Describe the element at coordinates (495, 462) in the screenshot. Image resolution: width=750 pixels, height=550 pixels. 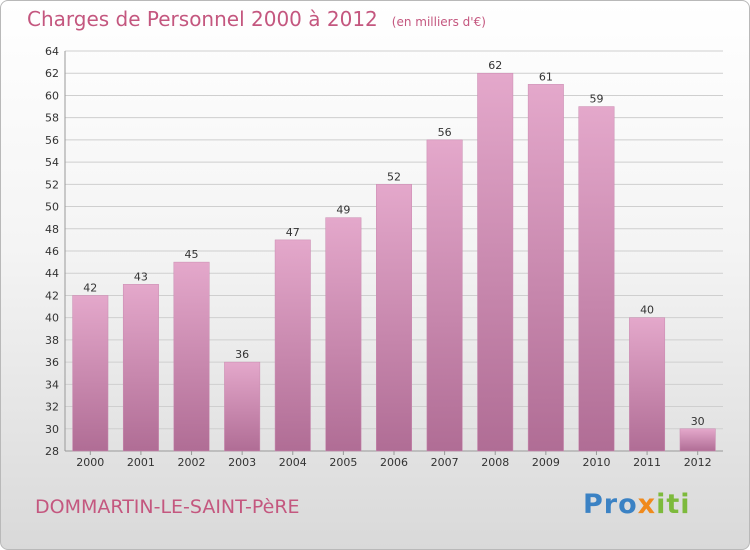
I see `x-tick-2008: 2008` at that location.